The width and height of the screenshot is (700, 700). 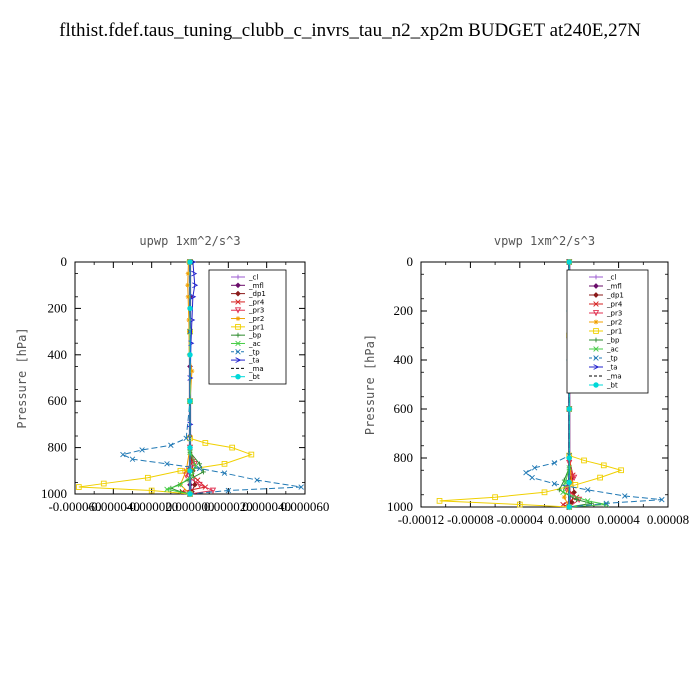 I want to click on legend-label_bt: _bt, so click(x=254, y=377).